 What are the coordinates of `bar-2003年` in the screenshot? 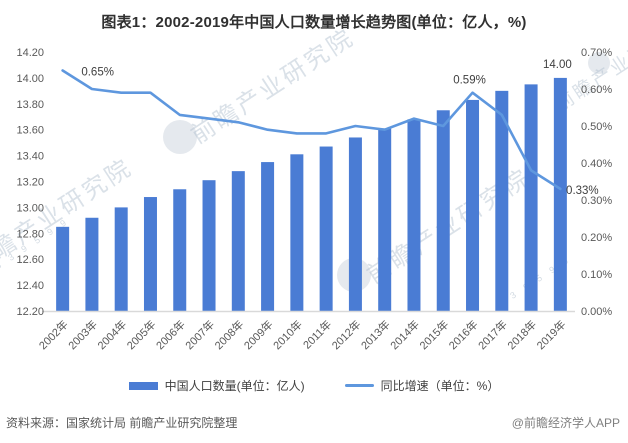 It's located at (92, 264).